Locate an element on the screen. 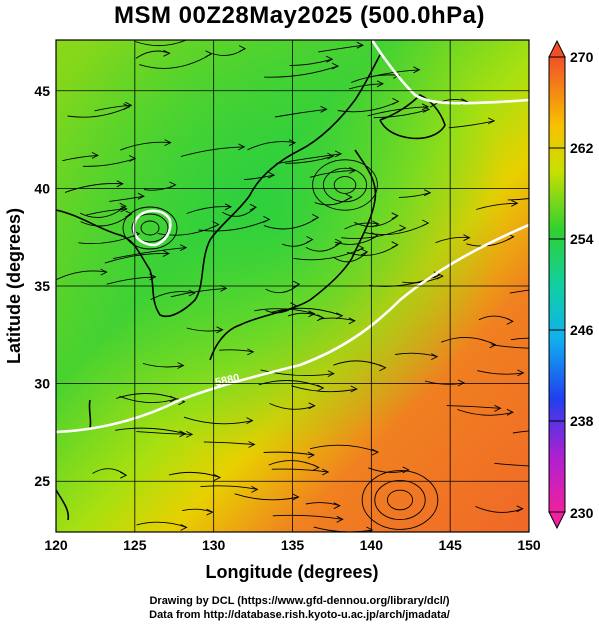 This screenshot has height=625, width=599. x-tick-label: 130 is located at coordinates (214, 545).